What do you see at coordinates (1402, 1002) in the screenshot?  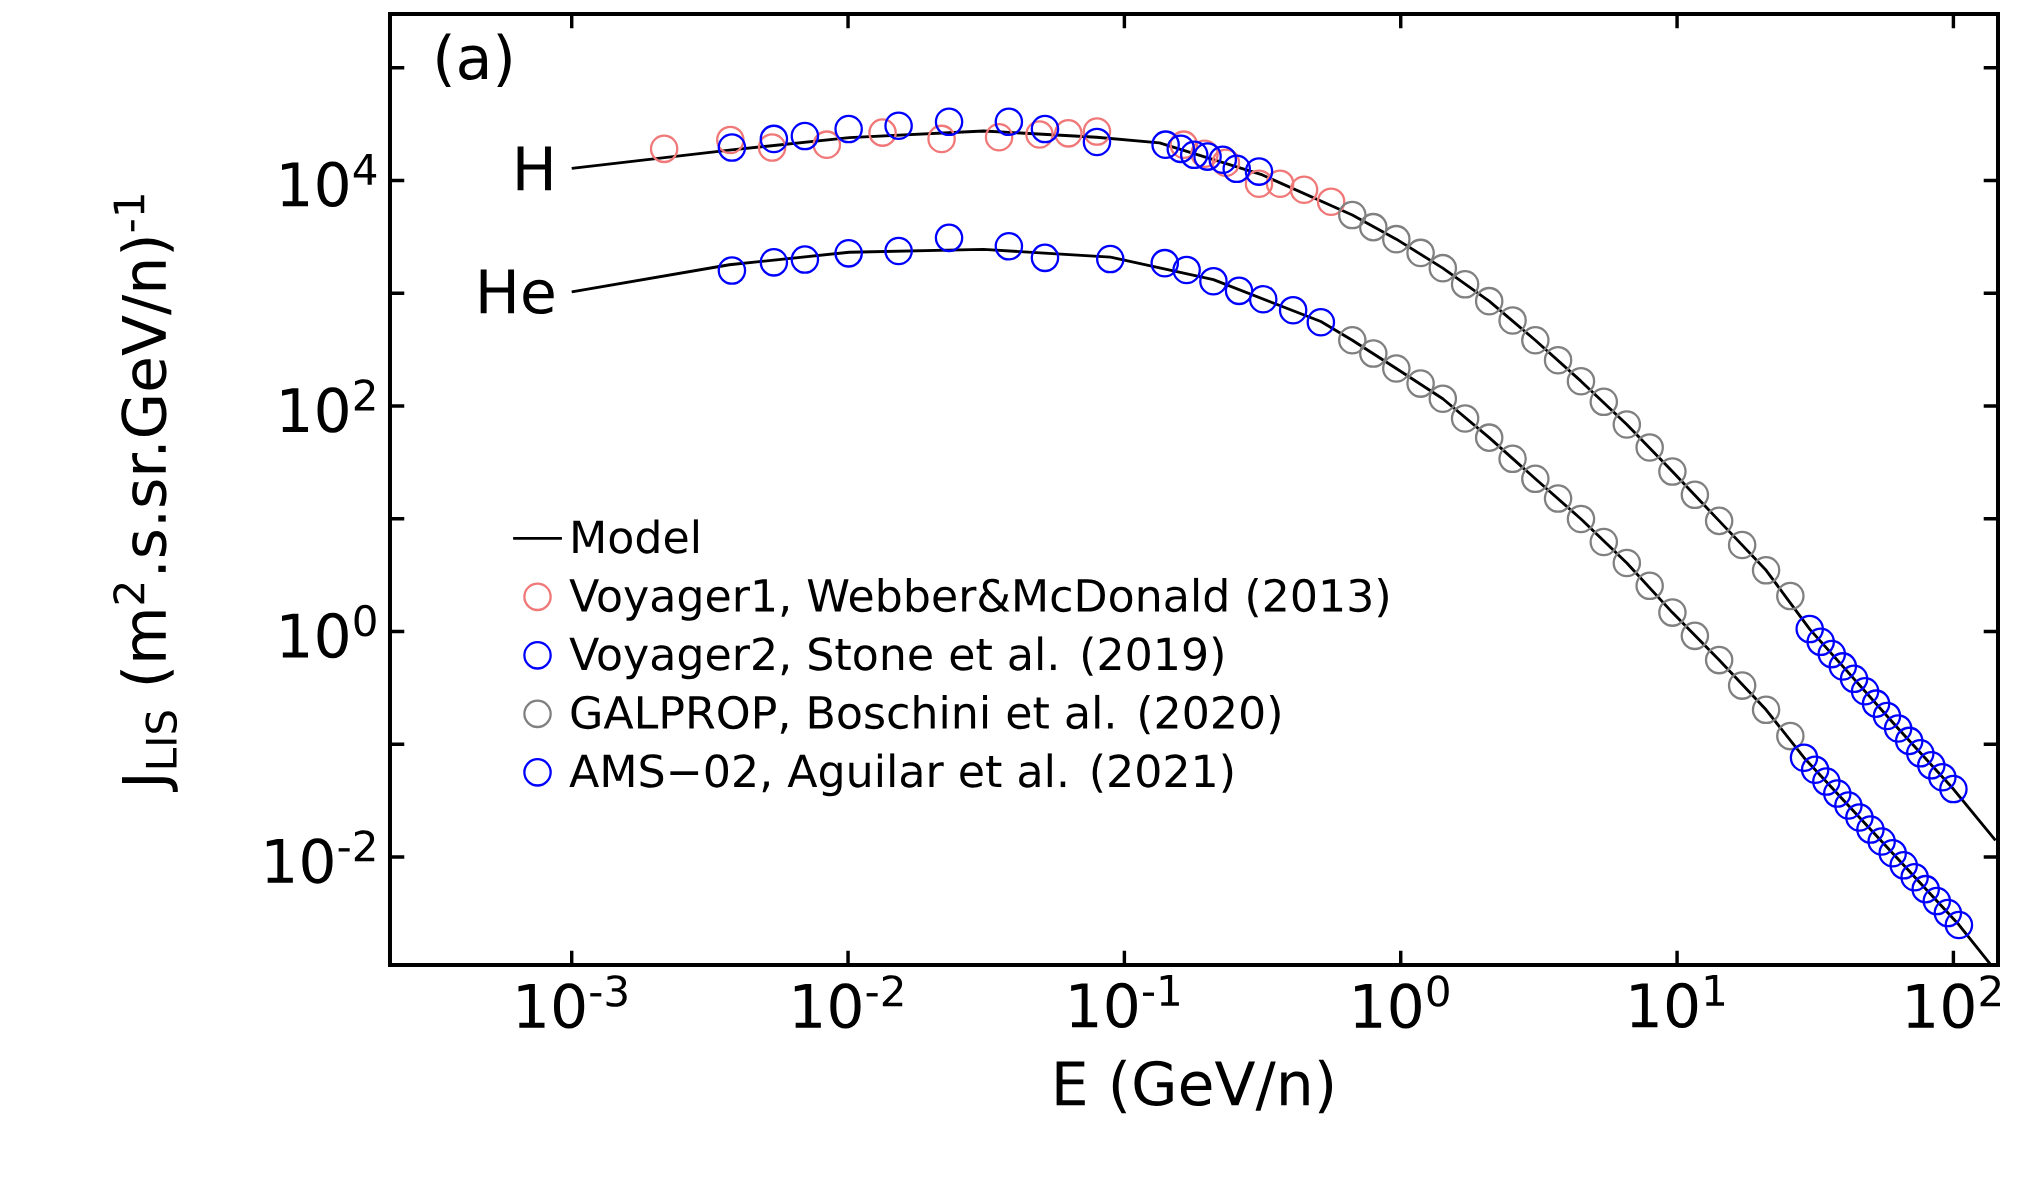 I see `x-tick-label: 10$^{0}$` at bounding box center [1402, 1002].